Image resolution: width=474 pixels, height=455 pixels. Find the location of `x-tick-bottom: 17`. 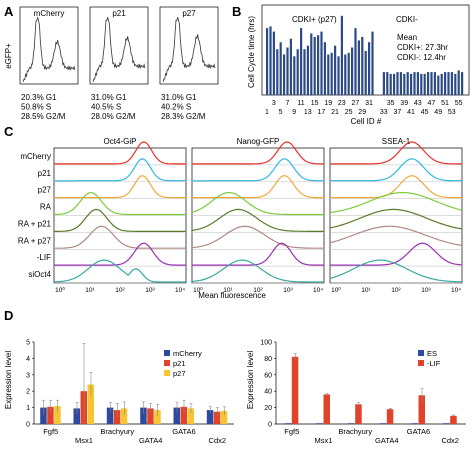

x-tick-bottom: 17 is located at coordinates (322, 112).